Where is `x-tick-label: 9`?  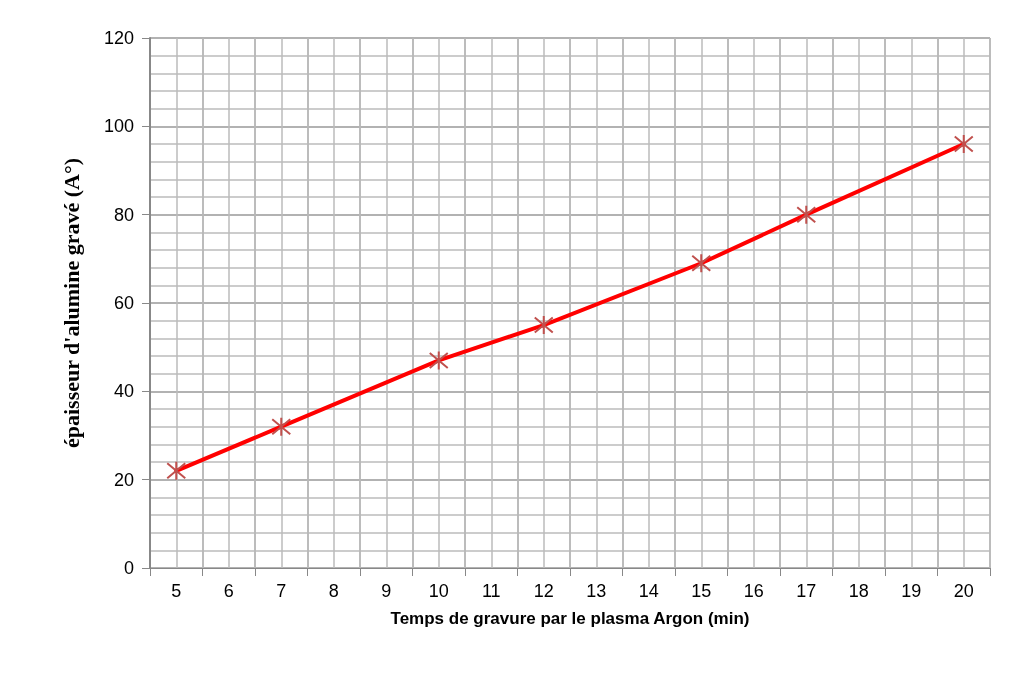
x-tick-label: 9 is located at coordinates (386, 591).